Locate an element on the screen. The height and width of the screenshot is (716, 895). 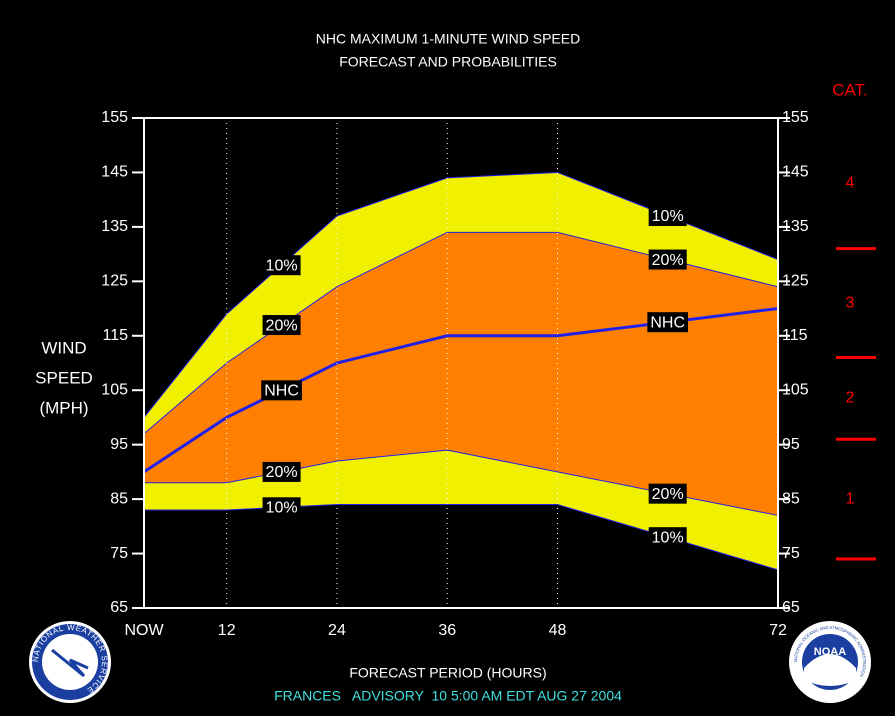
x-tick-label: 24 is located at coordinates (337, 630).